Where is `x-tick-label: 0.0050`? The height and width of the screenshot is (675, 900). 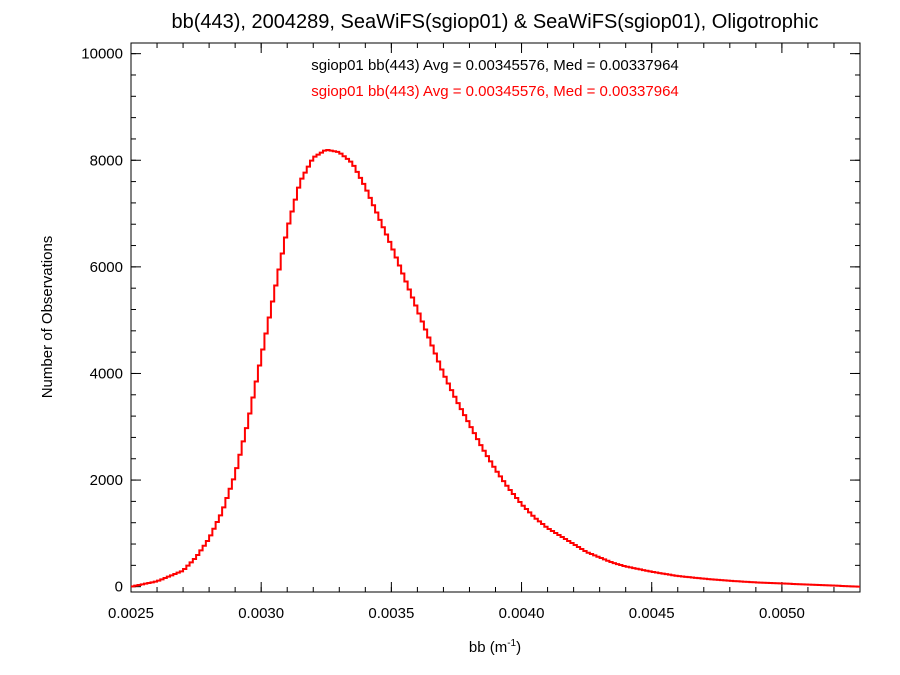
x-tick-label: 0.0050 is located at coordinates (782, 613).